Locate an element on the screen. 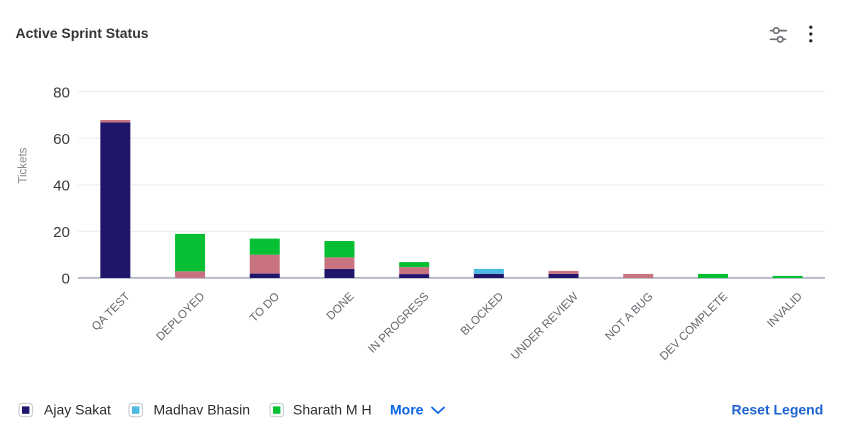  svg-text: NOT A BUG is located at coordinates (629, 317).